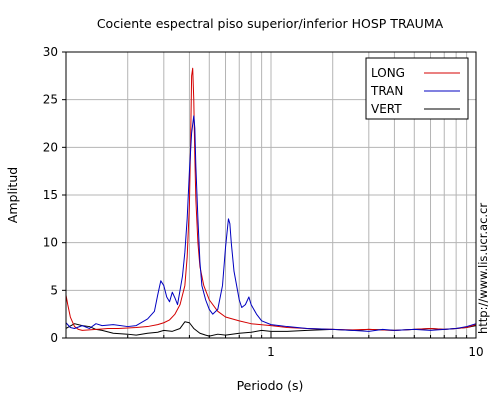 This screenshot has width=500, height=400. Describe the element at coordinates (270, 385) in the screenshot. I see `x-axis-label: Periodo (s)` at that location.